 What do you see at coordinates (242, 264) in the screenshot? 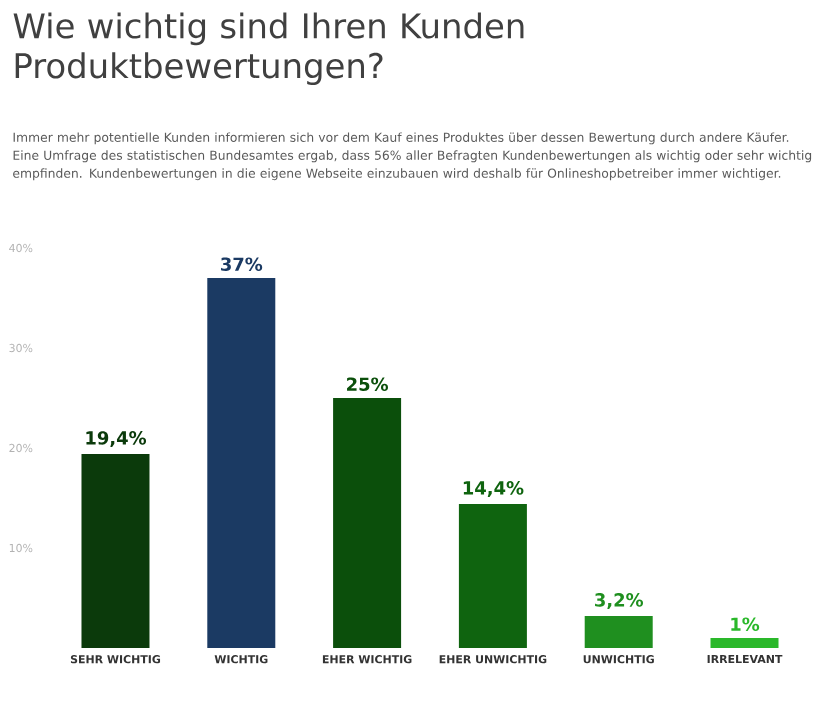
I see `data-label: 37%` at bounding box center [242, 264].